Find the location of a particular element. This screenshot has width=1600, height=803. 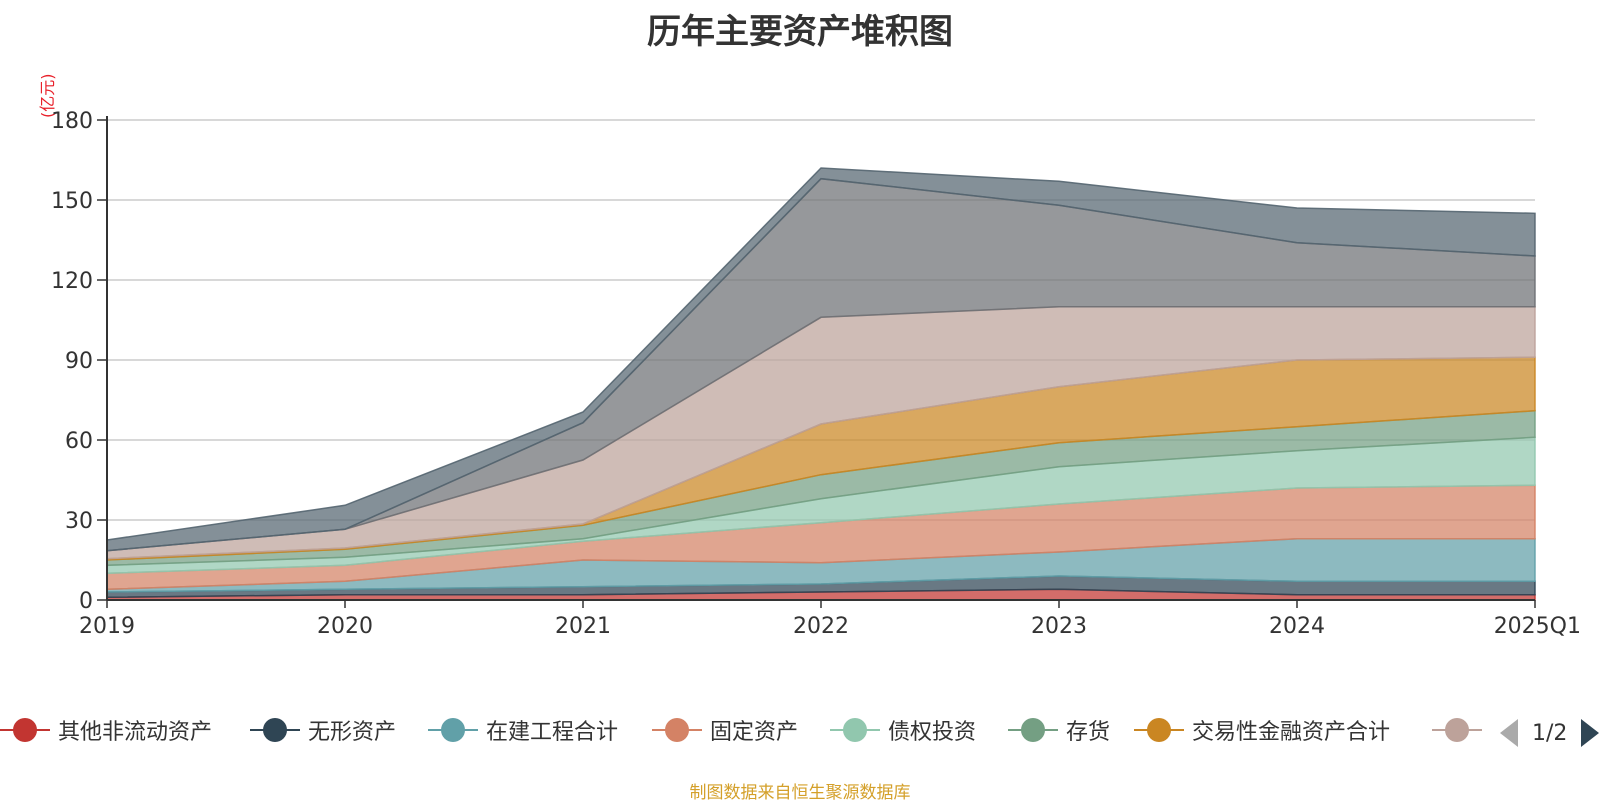

x-tick-label: 2019 is located at coordinates (107, 626).